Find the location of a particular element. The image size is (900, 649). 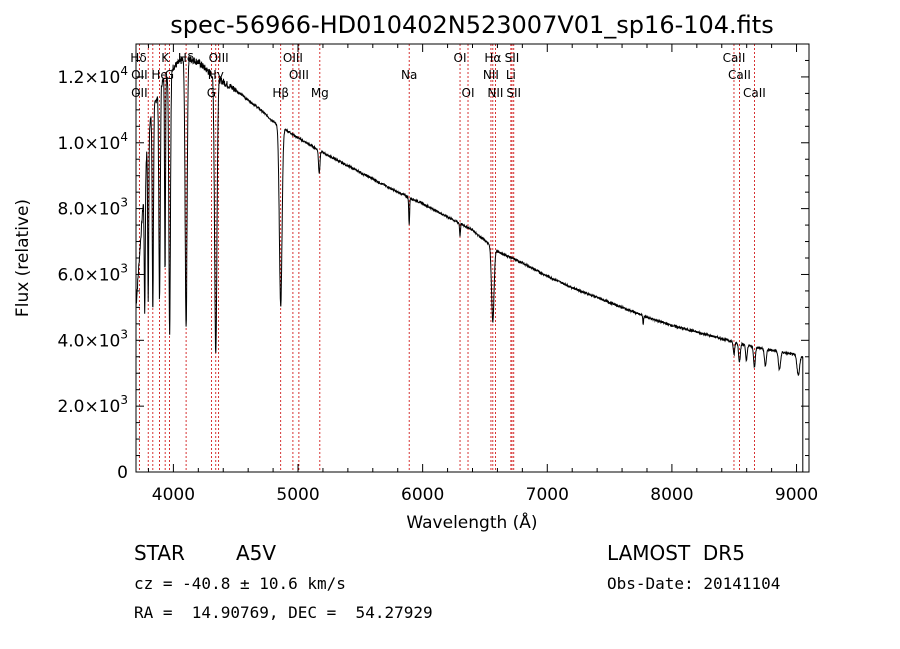

redshift-cz: cz = -40.8 ± 10.6 km/s is located at coordinates (240, 583).